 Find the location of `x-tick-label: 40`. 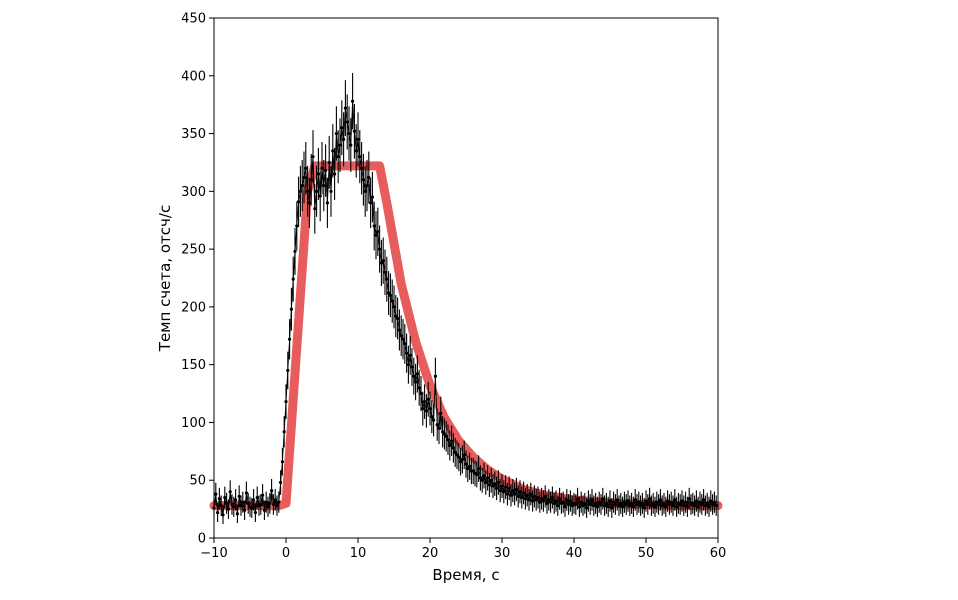

x-tick-label: 40 is located at coordinates (574, 553).